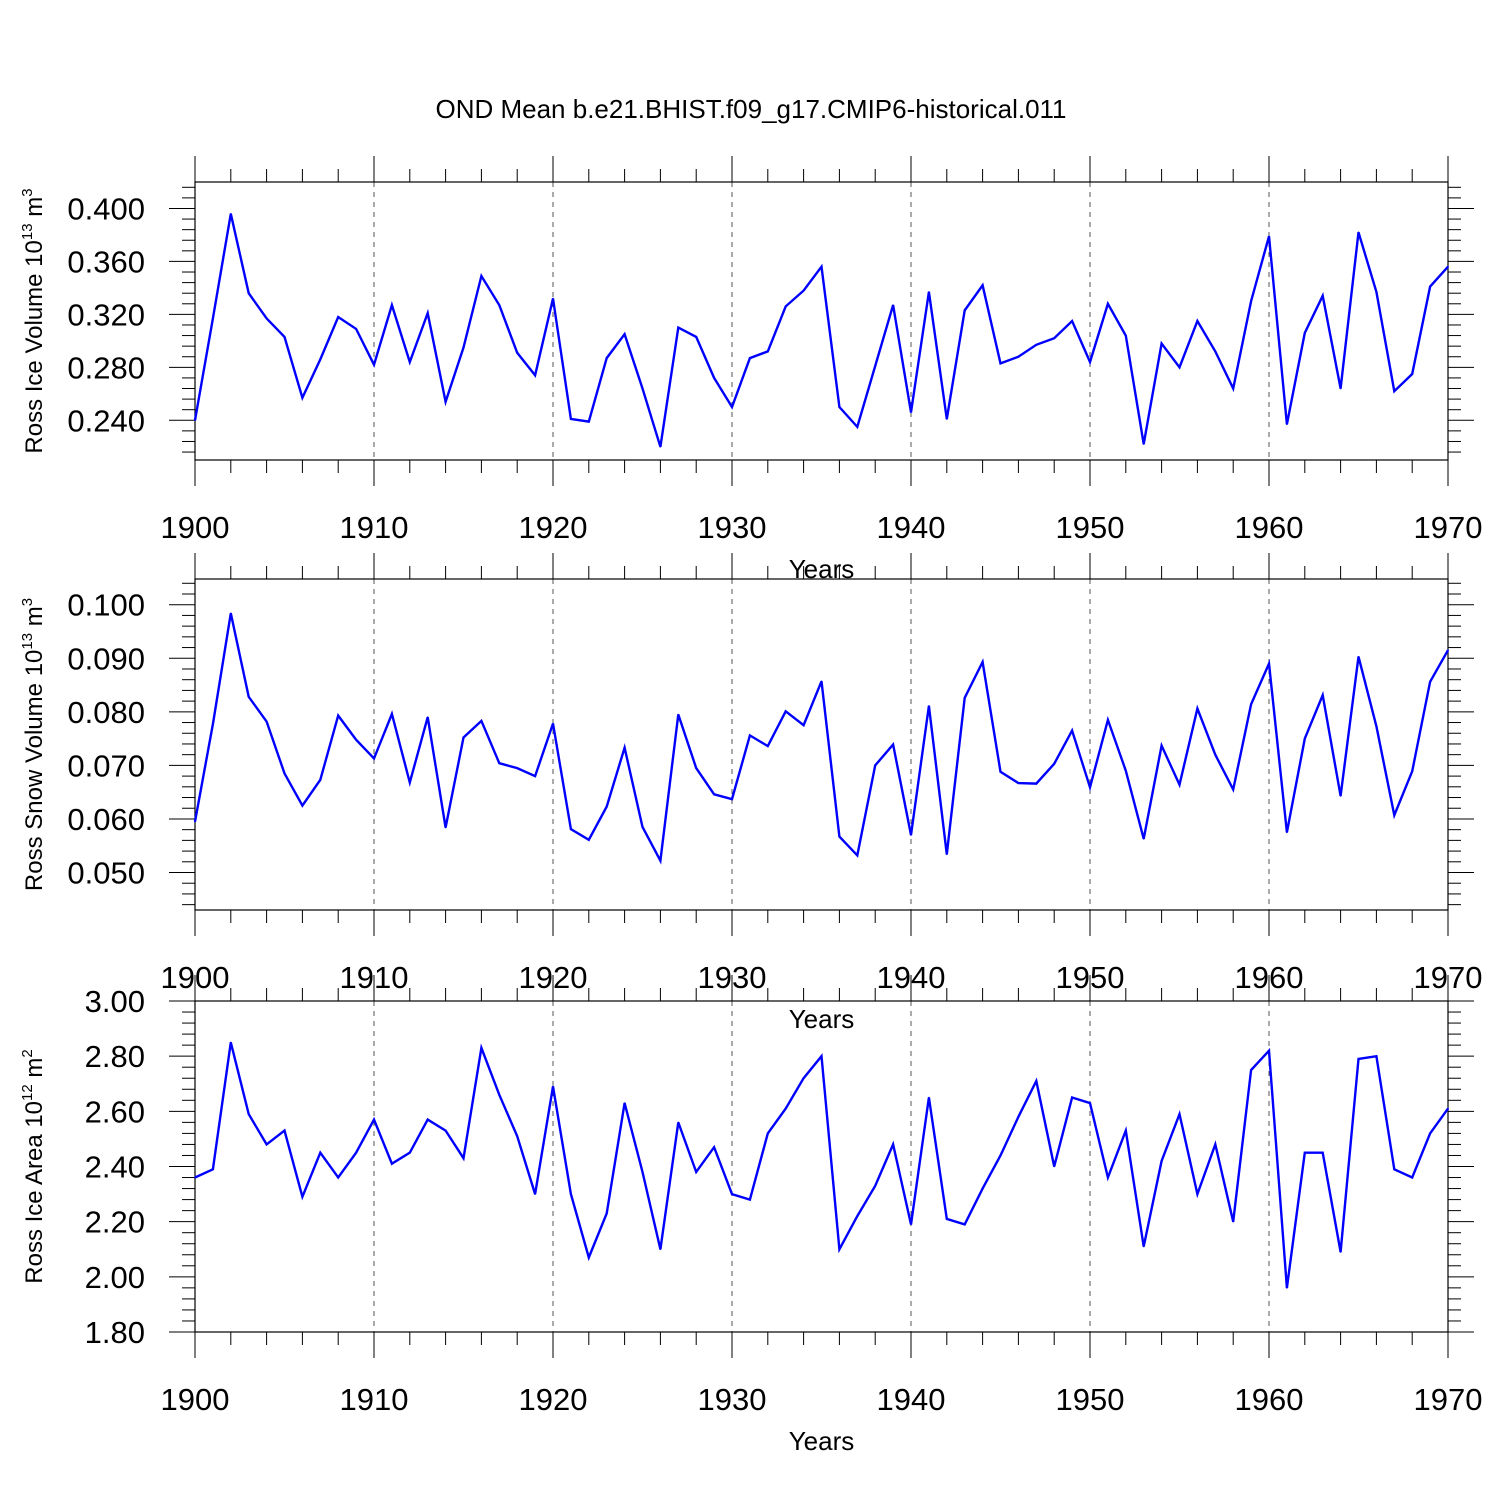 This screenshot has width=1500, height=1500. Describe the element at coordinates (115, 1056) in the screenshot. I see `y-tick-label: 2.80` at that location.